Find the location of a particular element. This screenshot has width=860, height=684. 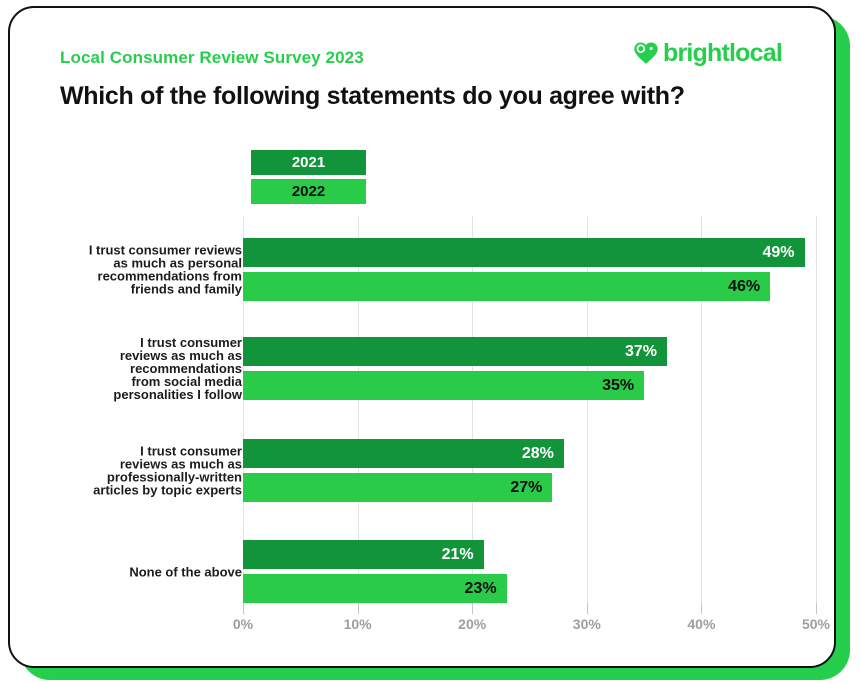

bar-value-2022: 46% is located at coordinates (744, 286).